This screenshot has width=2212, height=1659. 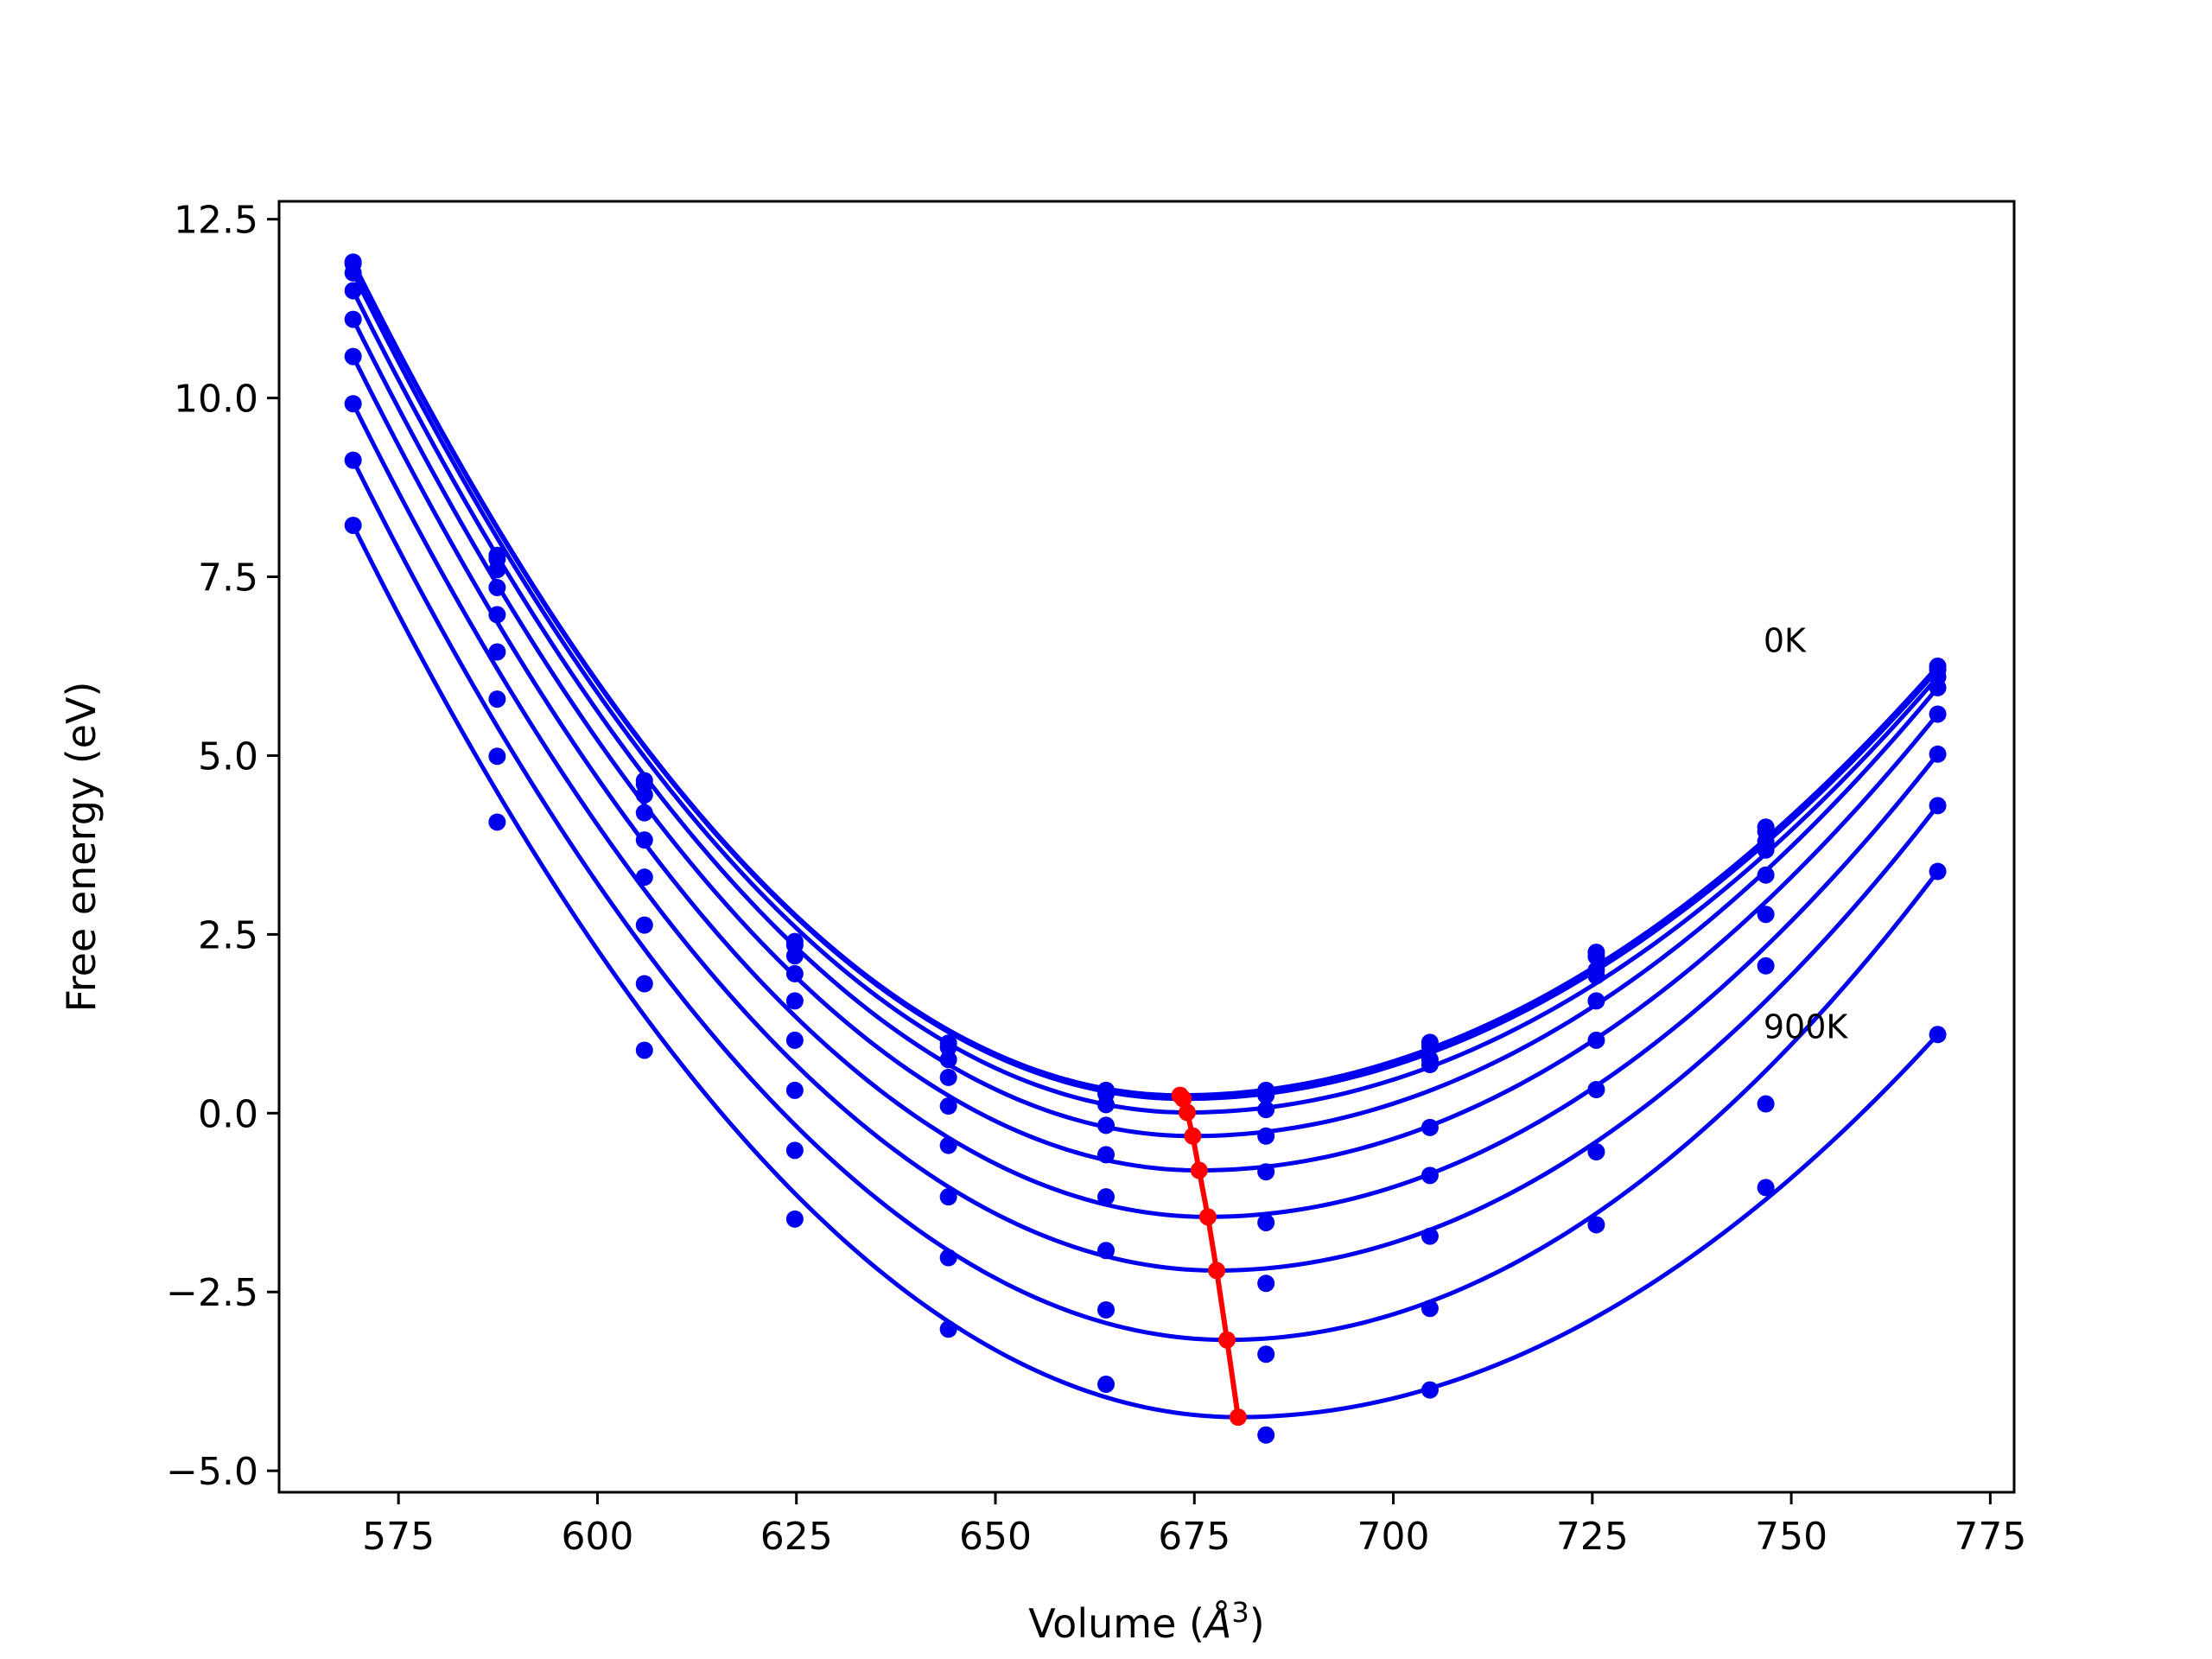 What do you see at coordinates (228, 578) in the screenshot?
I see `y-tick-label: 7.5` at bounding box center [228, 578].